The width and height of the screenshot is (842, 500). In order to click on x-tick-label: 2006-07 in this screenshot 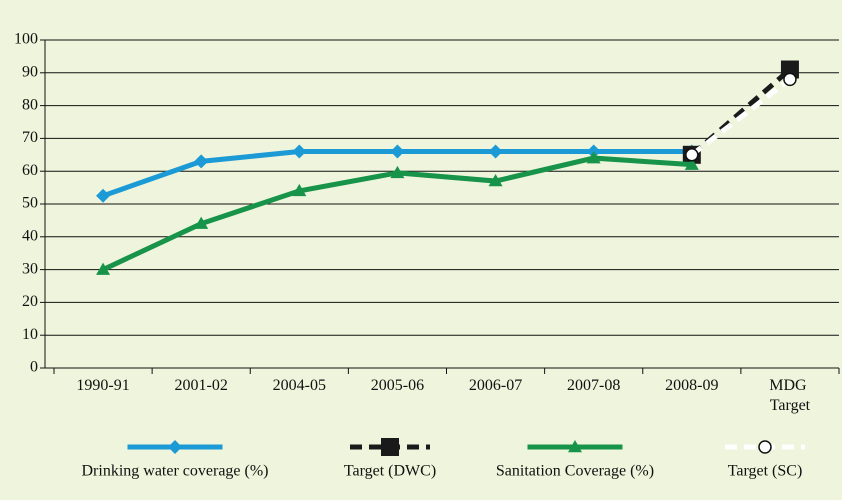, I will do `click(495, 385)`.